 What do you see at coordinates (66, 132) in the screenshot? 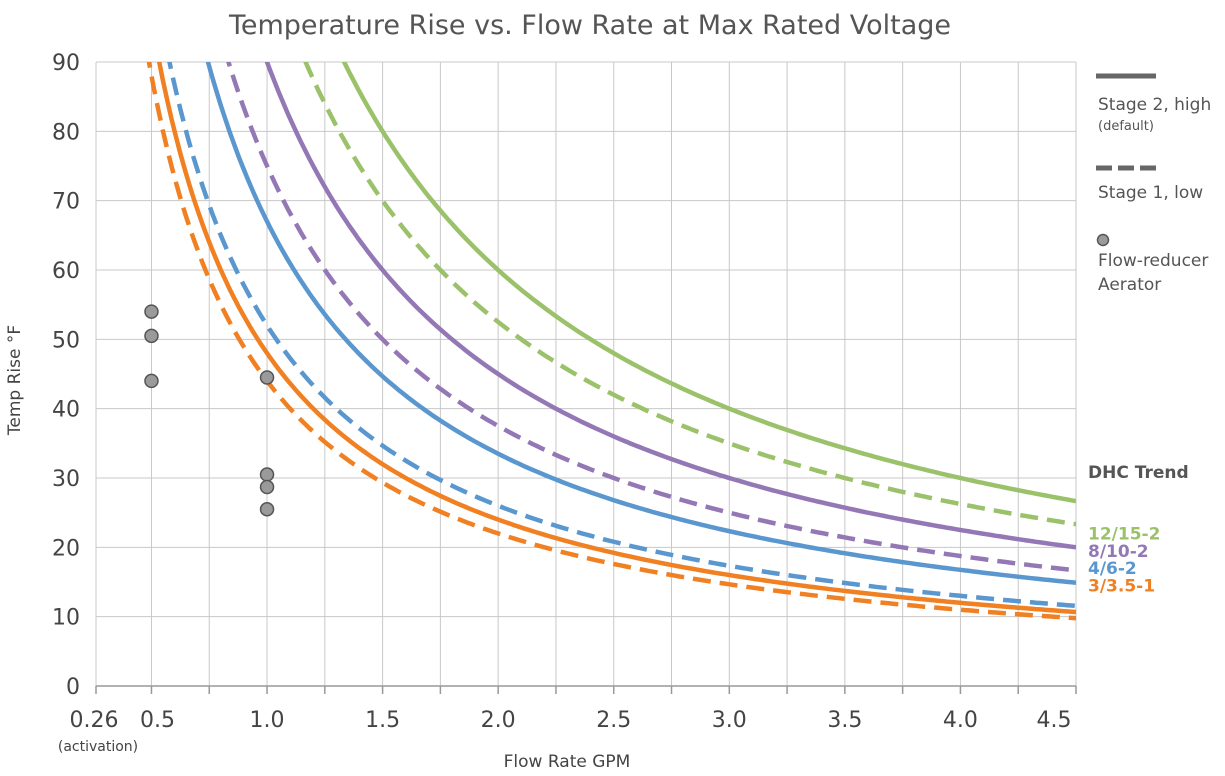
I see `y-tick-label: 80` at bounding box center [66, 132].